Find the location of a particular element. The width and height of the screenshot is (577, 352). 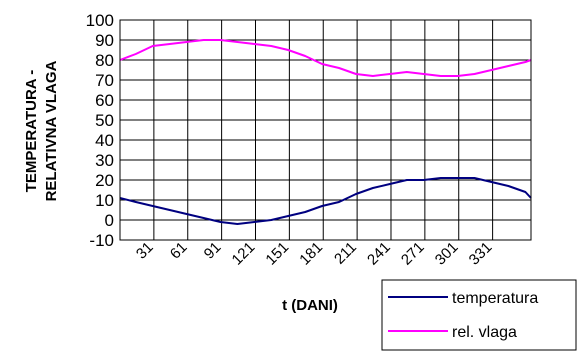

x-tick-labels: 31 61 91 121 151 181 211 241 271 301 331 is located at coordinates (314, 254).